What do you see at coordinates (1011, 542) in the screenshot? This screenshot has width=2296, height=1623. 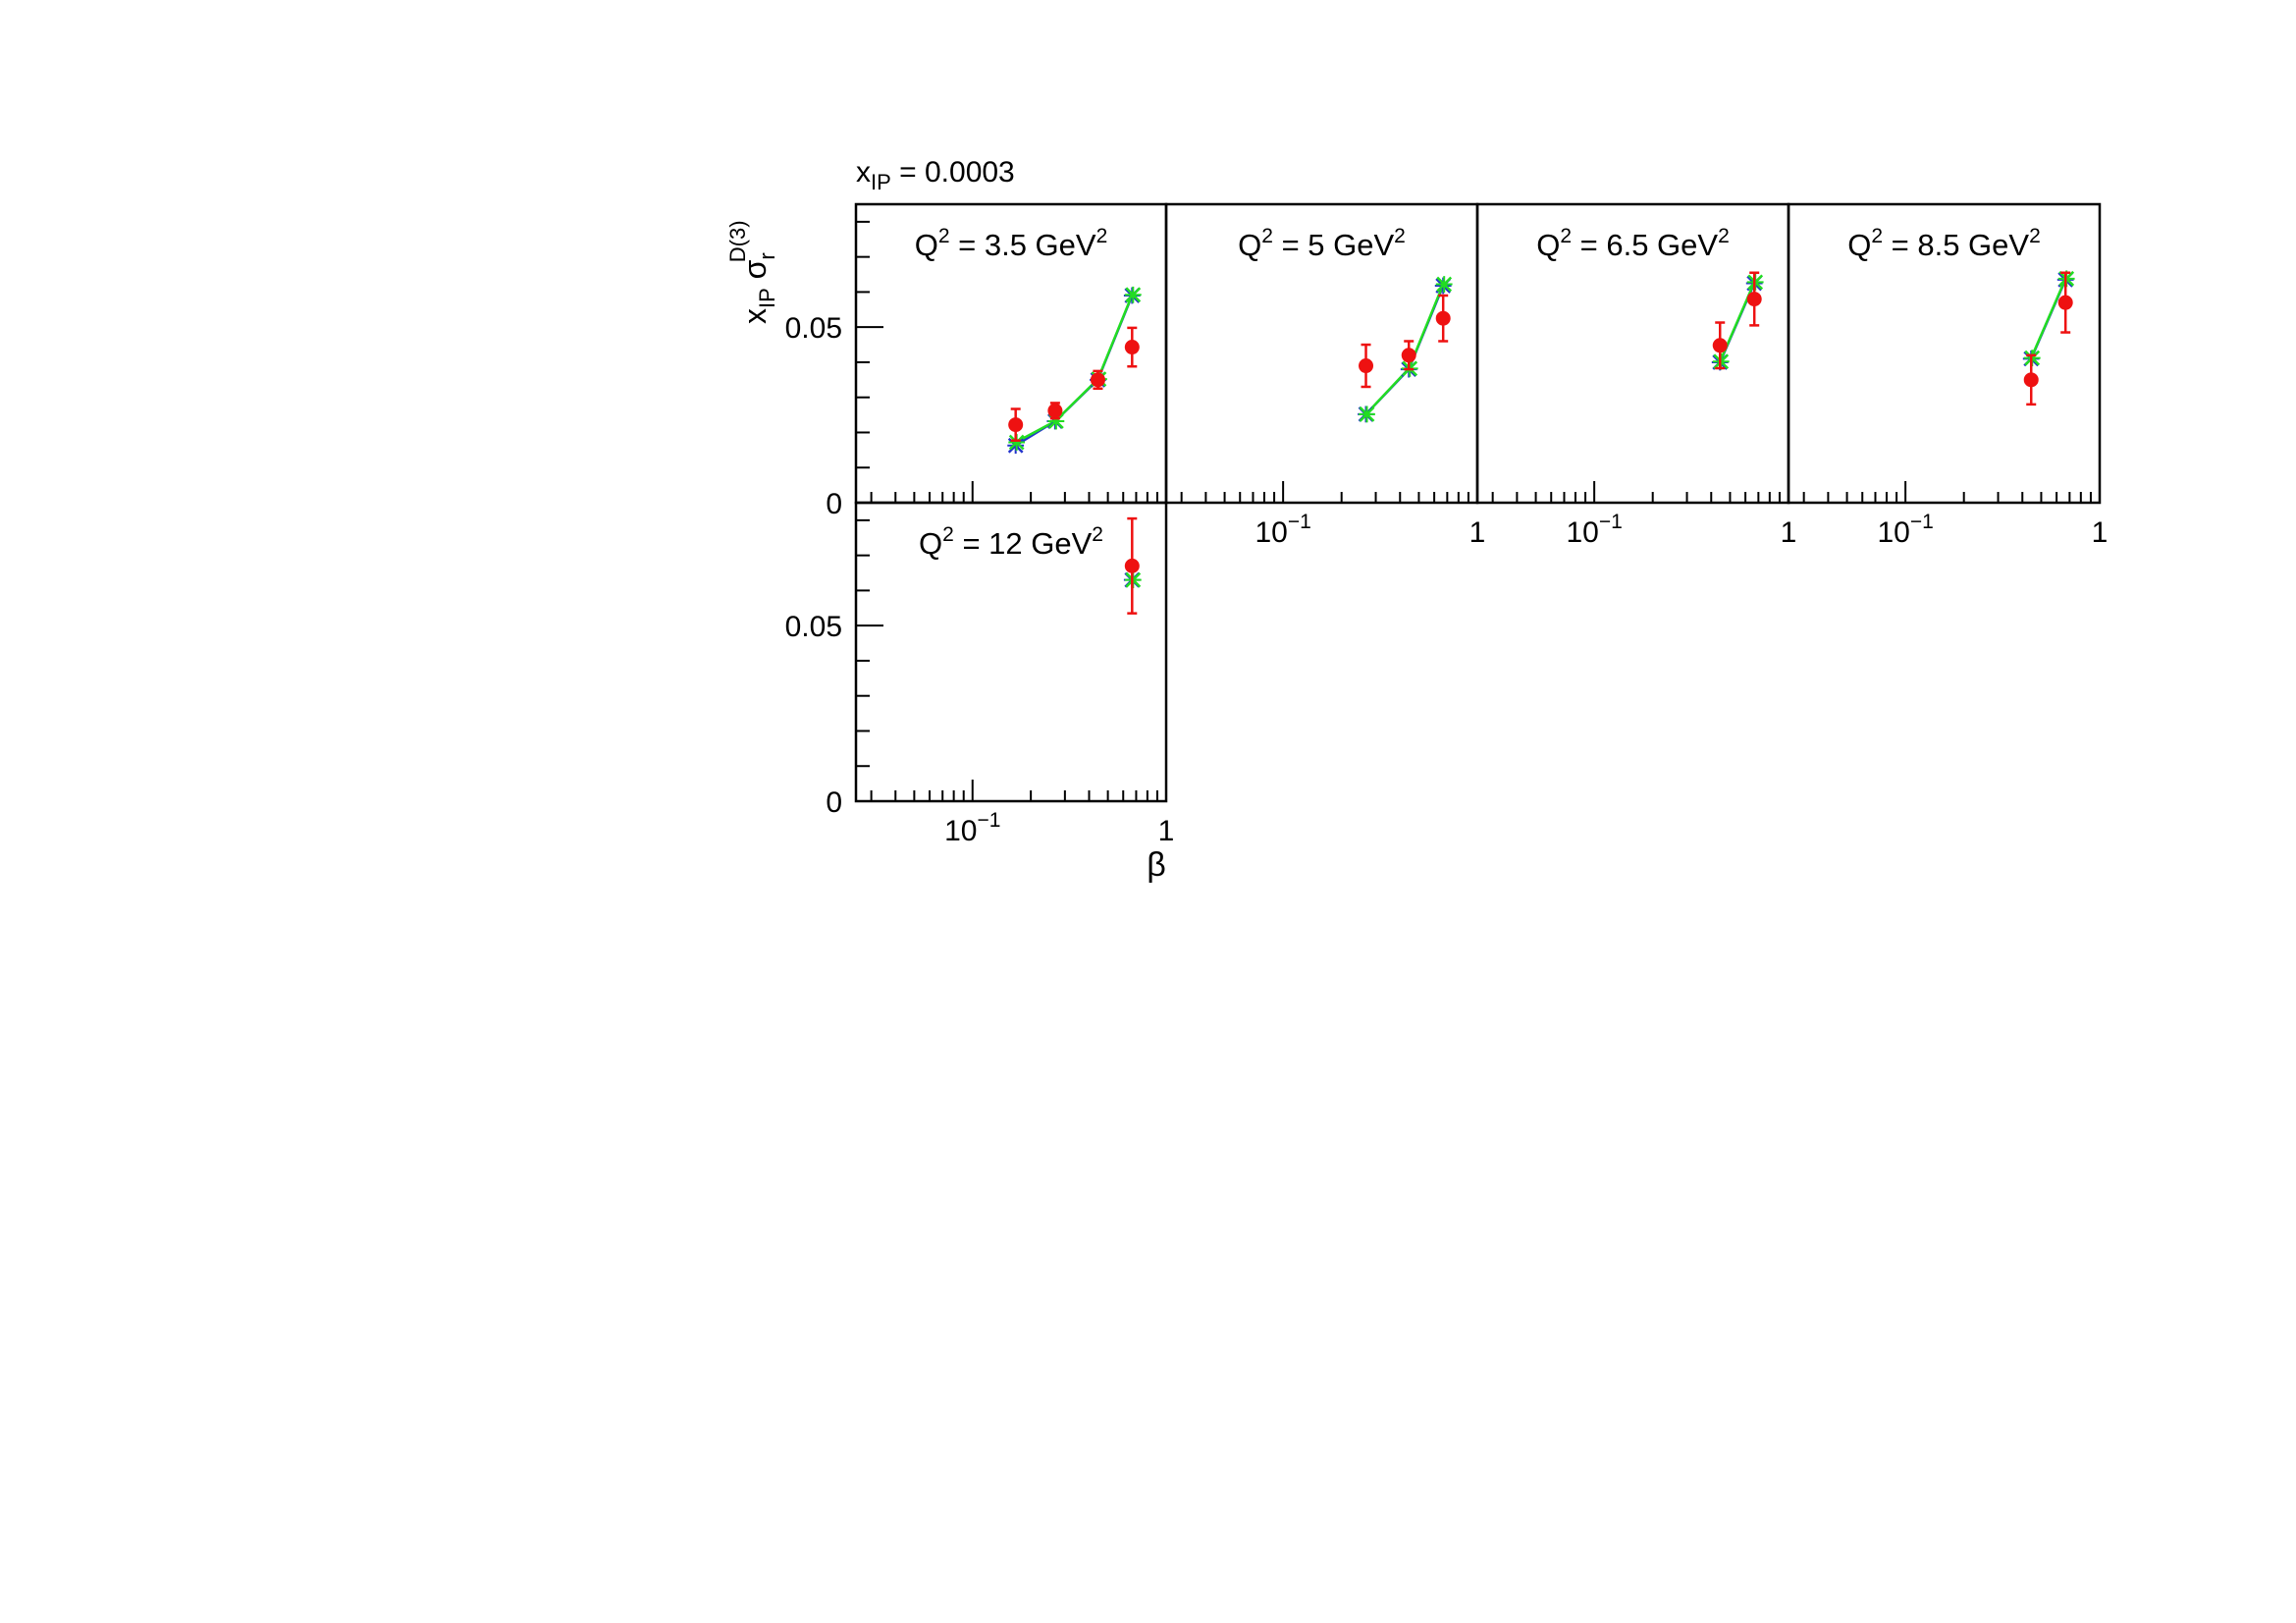 I see `panel-title: Q2 = 12 GeV2` at bounding box center [1011, 542].